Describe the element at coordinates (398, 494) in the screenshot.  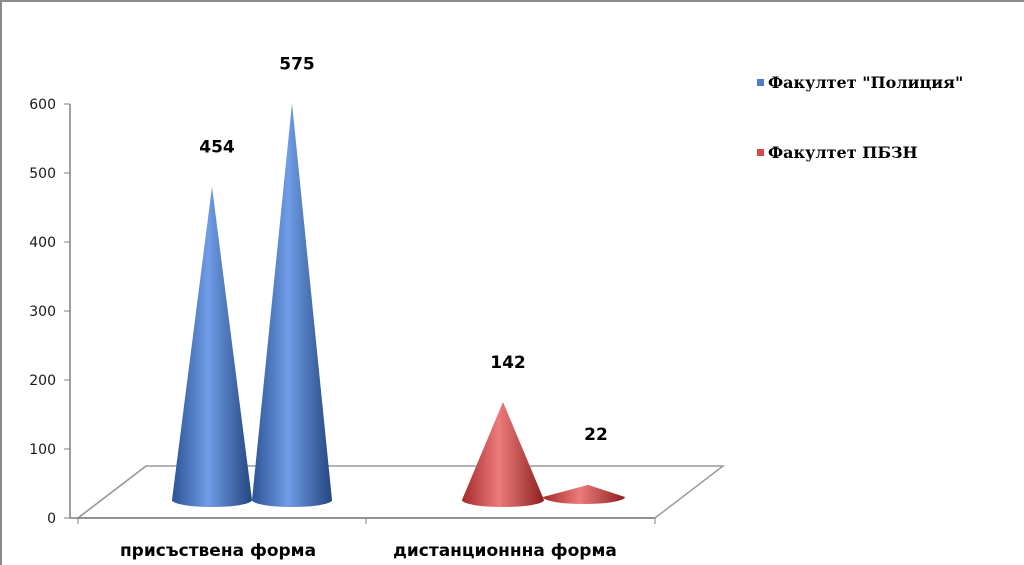
I see `floor` at that location.